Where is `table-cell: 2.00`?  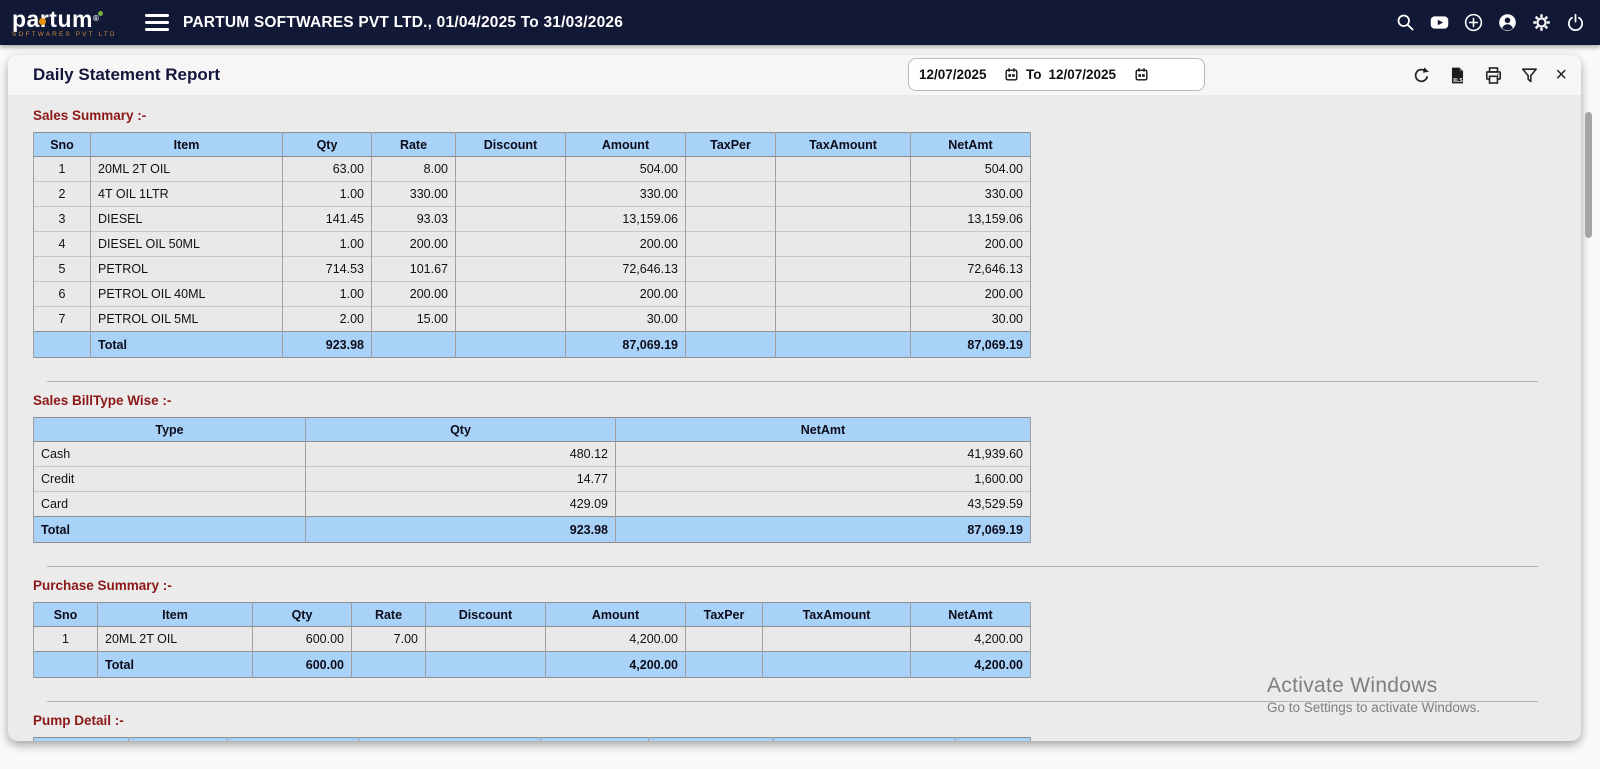
table-cell: 2.00 is located at coordinates (327, 319).